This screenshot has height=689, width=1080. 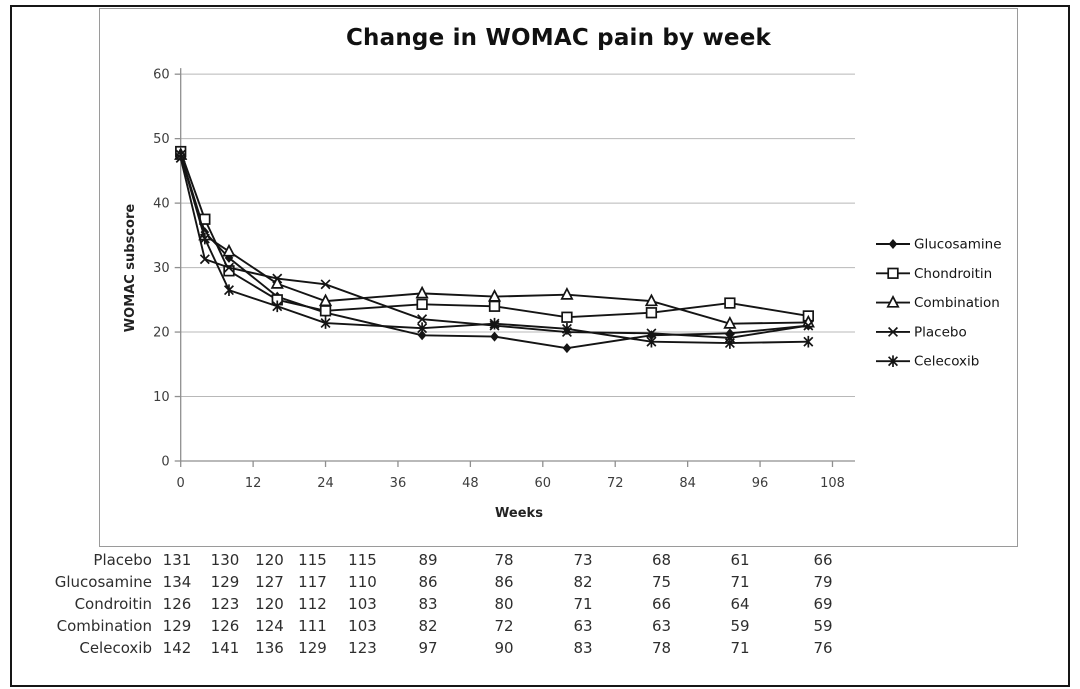 What do you see at coordinates (269, 582) in the screenshot?
I see `count-cell: 127` at bounding box center [269, 582].